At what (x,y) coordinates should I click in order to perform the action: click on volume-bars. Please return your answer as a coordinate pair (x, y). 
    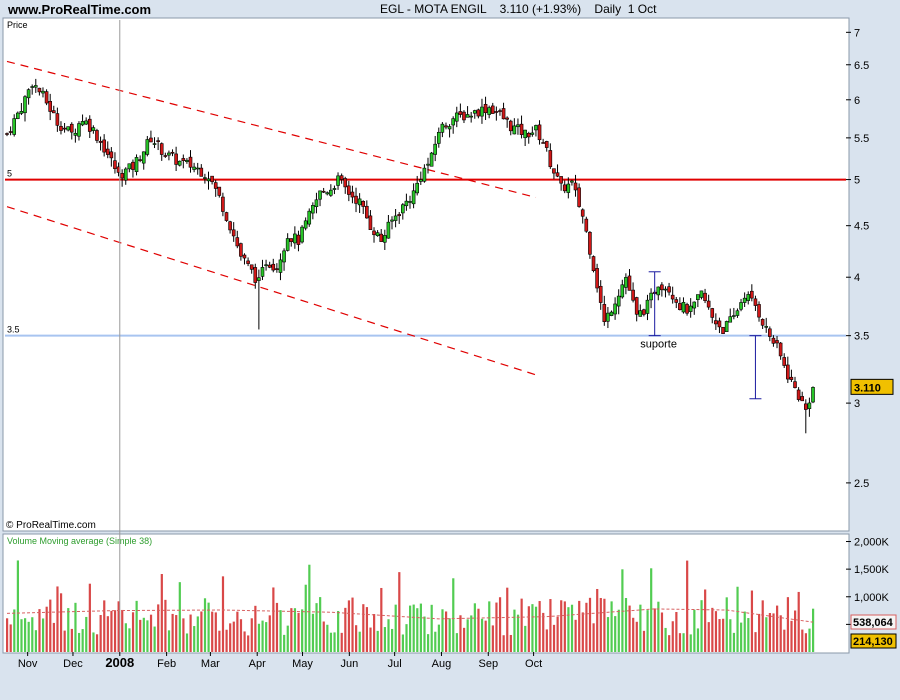
    Looking at the image, I should click on (410, 606).